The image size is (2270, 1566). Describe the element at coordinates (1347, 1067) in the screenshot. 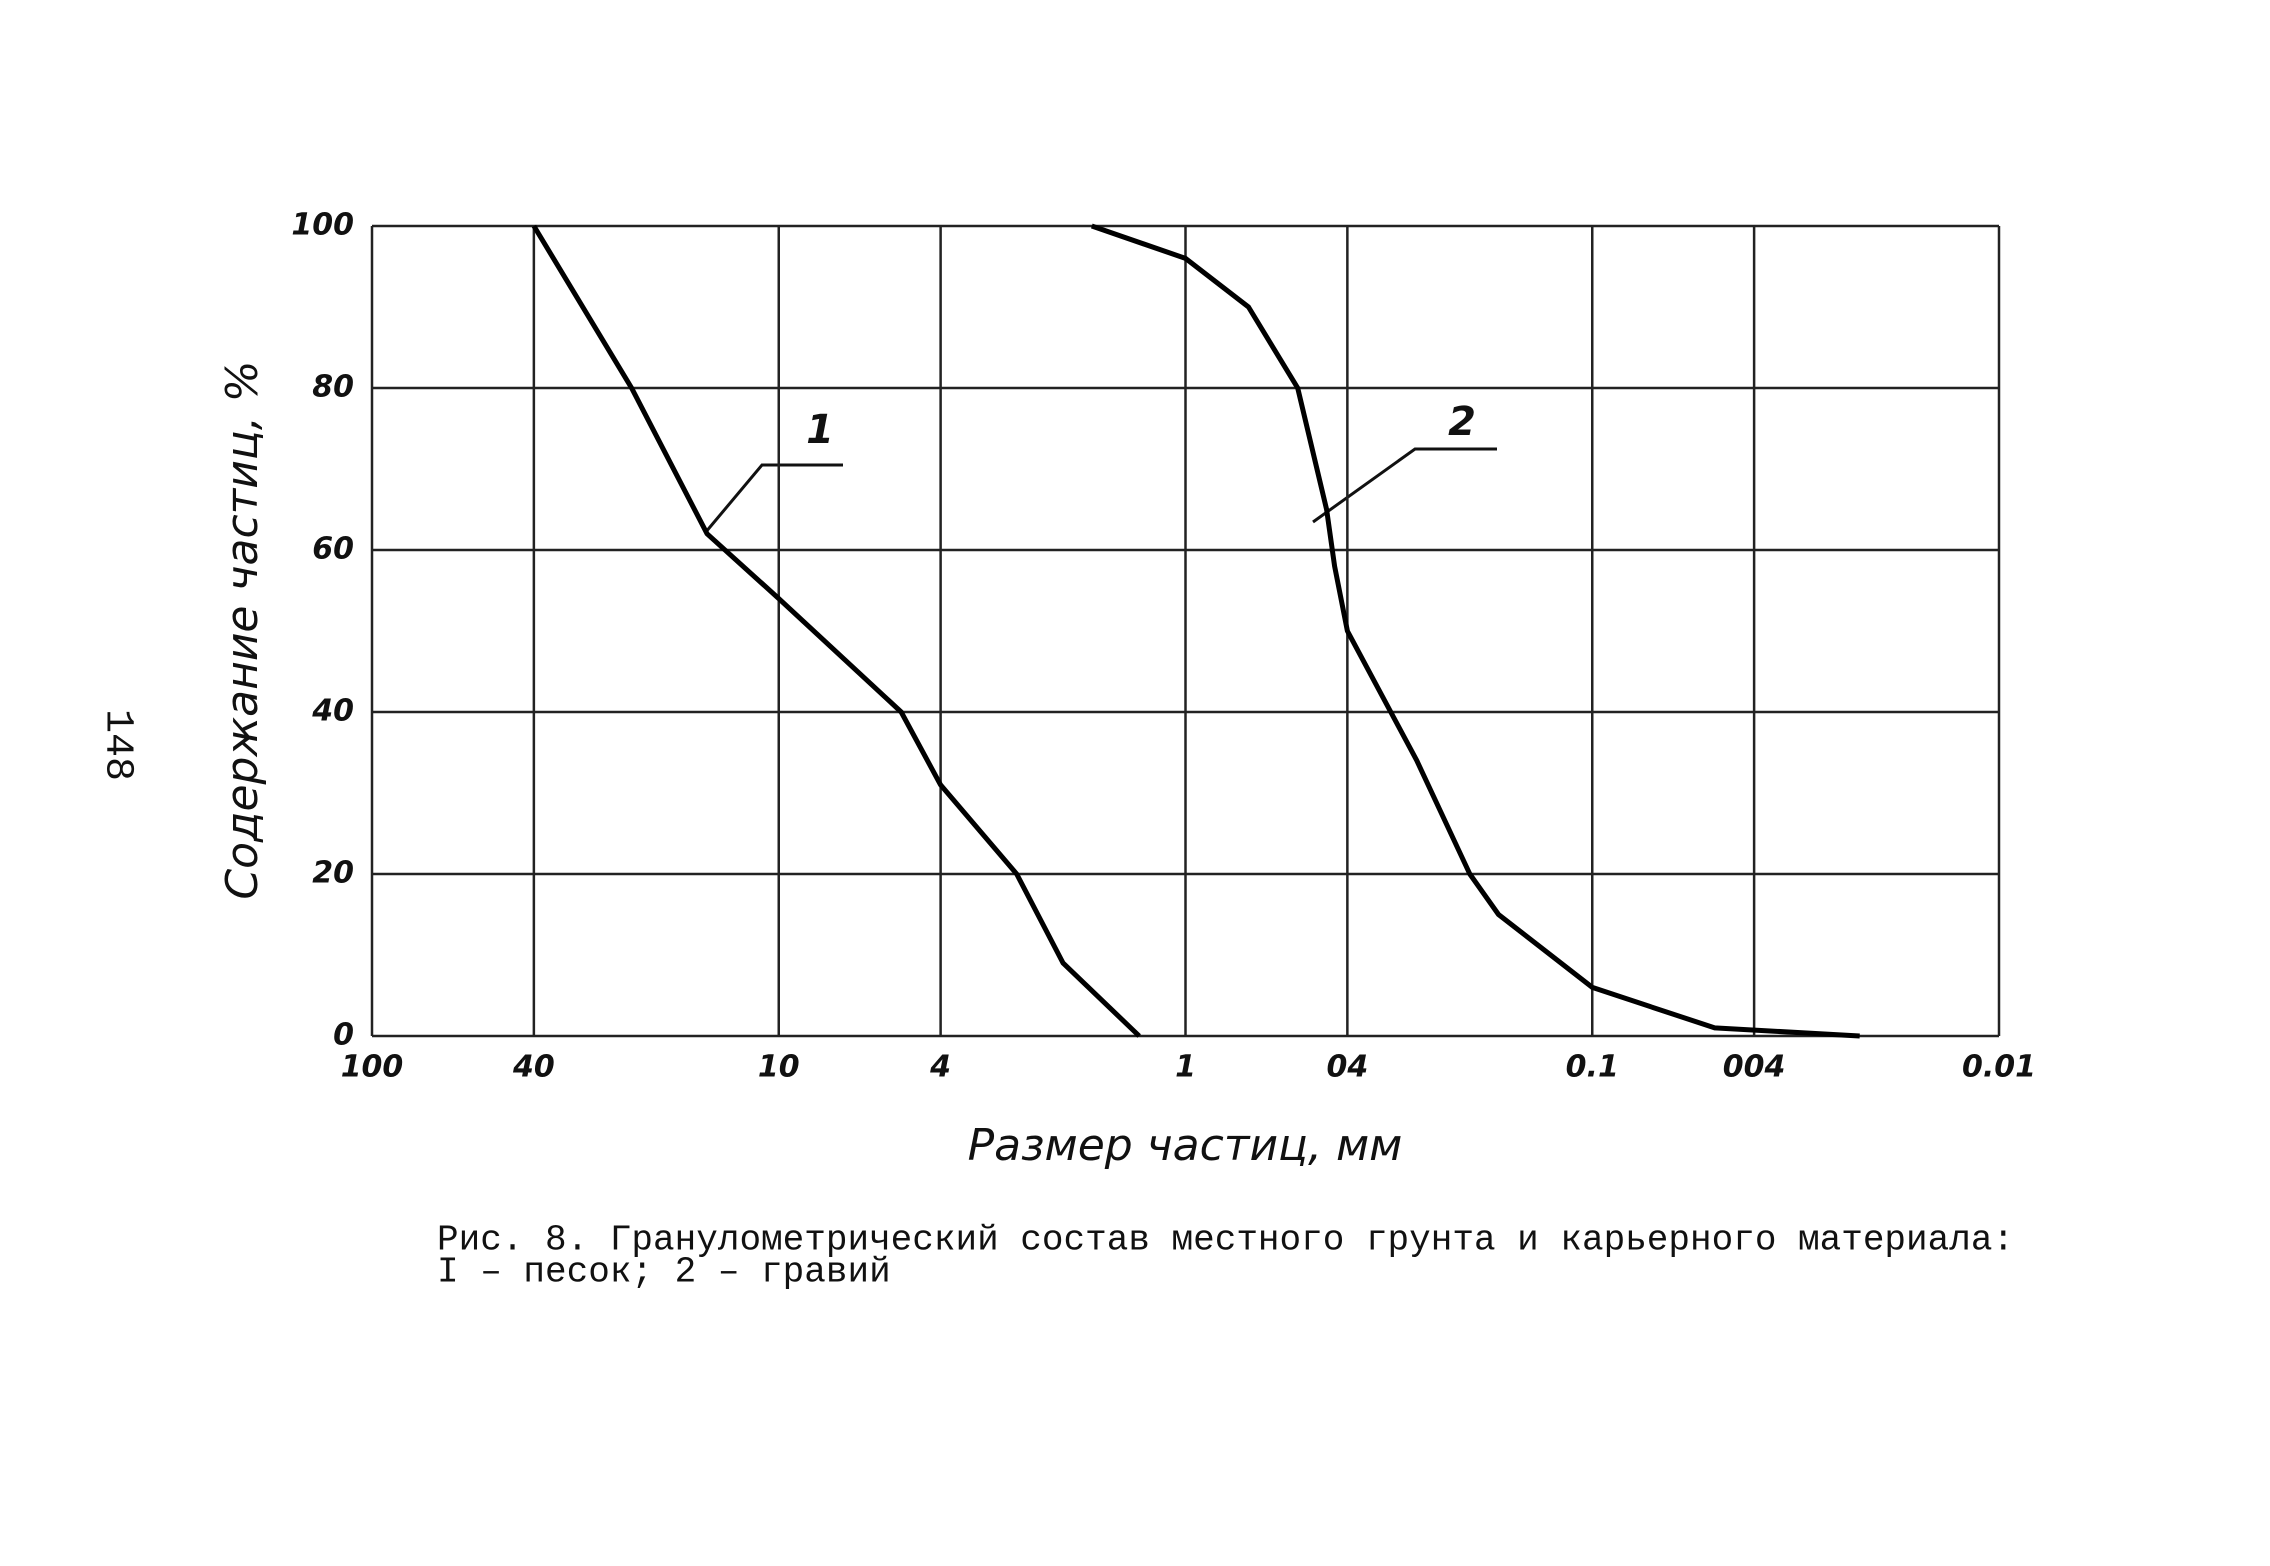

I see `x-tick-label: 04` at that location.